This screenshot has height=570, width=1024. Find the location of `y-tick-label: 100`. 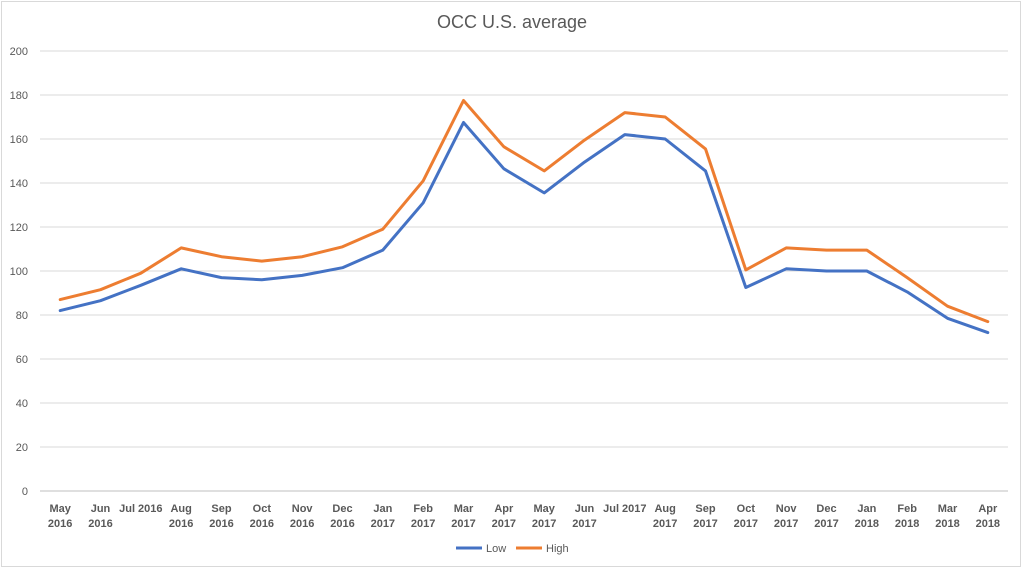

y-tick-label: 100 is located at coordinates (19, 272).